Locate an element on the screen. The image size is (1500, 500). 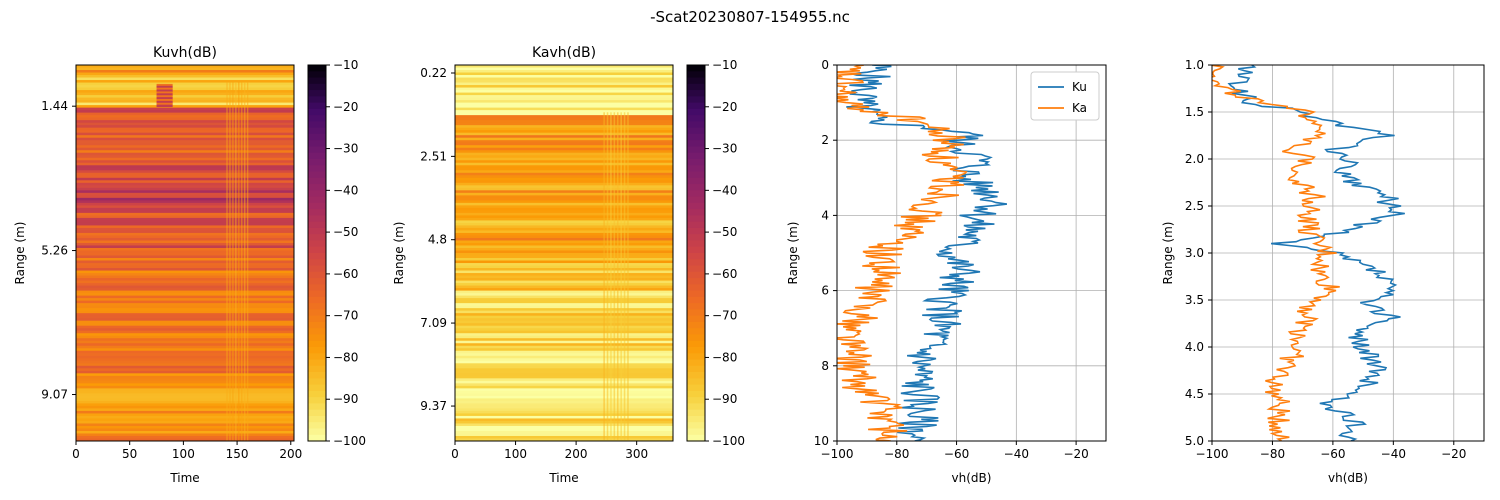
y-tick-label: 4.5 is located at coordinates (1194, 394).